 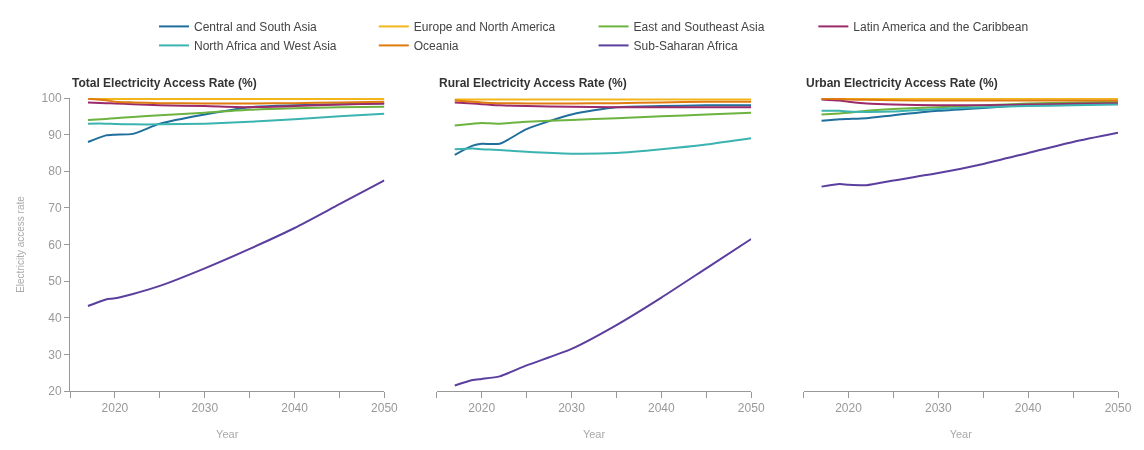 I want to click on chart-title: Rural Electricity Access Rate (%), so click(x=533, y=83).